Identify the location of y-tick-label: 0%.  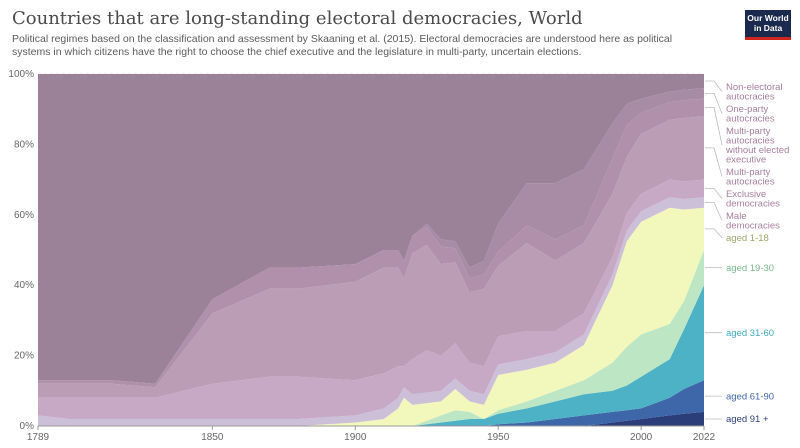
(27, 426).